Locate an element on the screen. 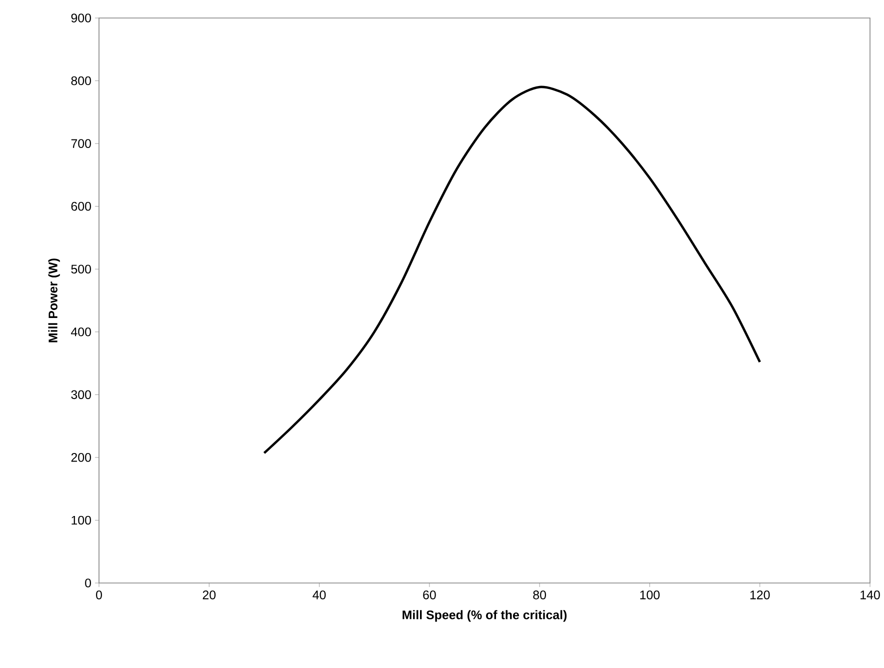 This screenshot has width=884, height=668. y-tick-label: 900 is located at coordinates (81, 18).